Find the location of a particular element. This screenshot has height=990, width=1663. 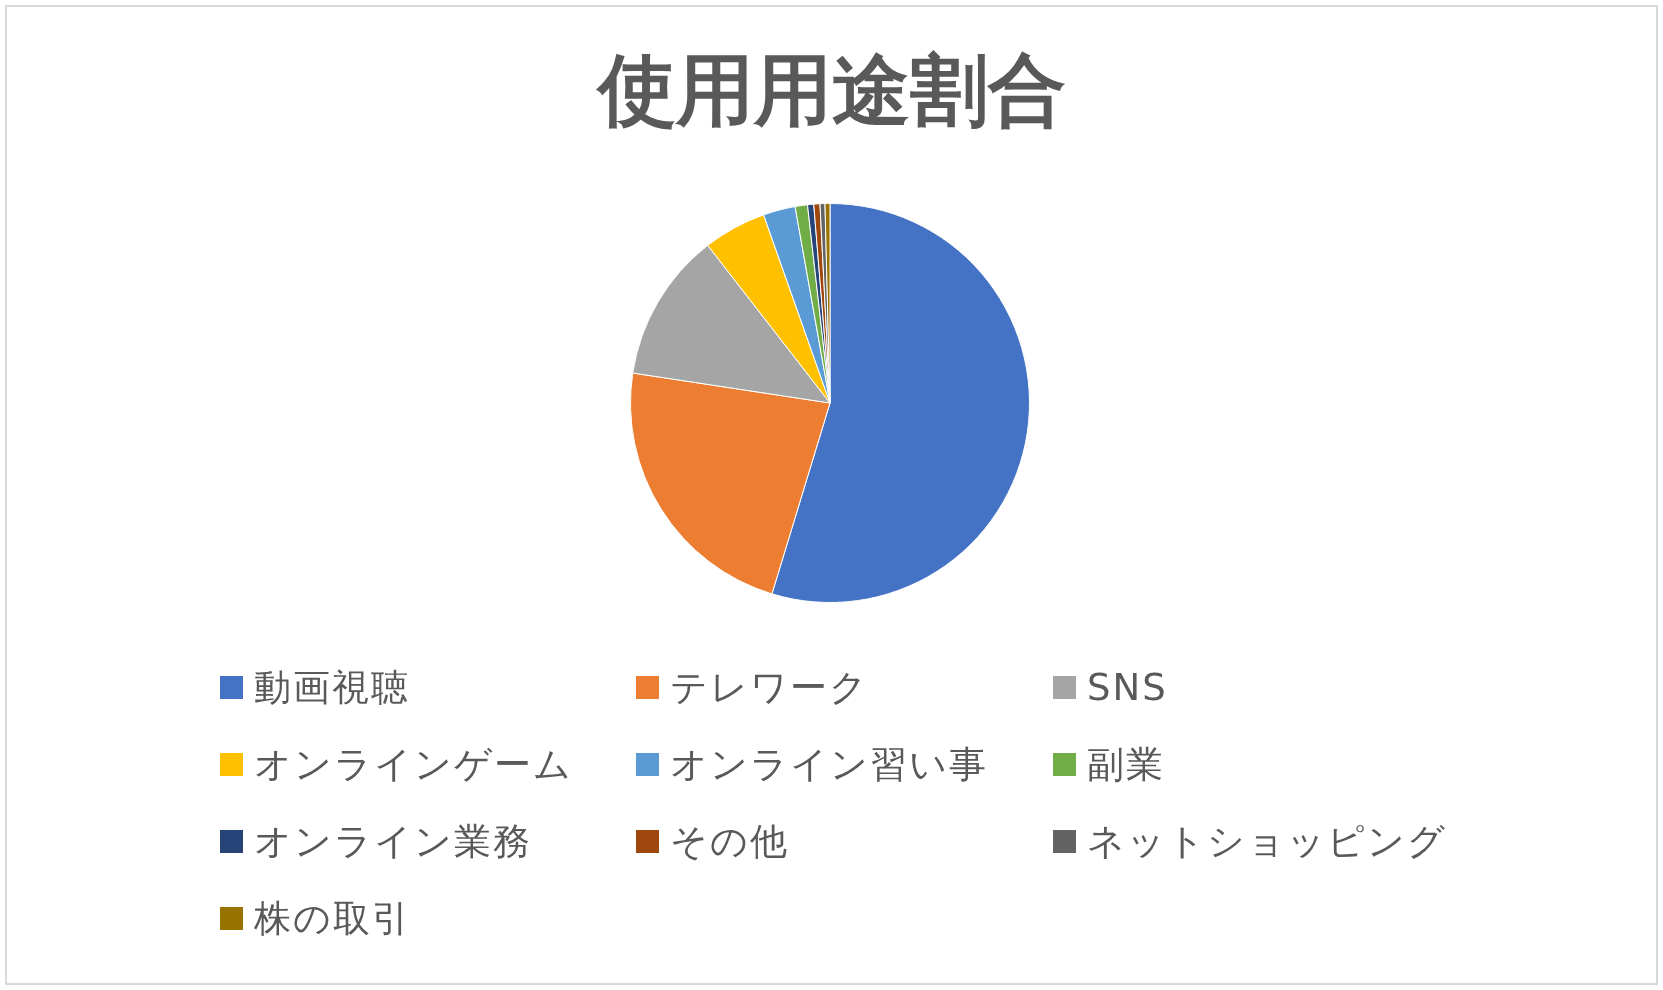

chart-title: 使用用途割合 is located at coordinates (831, 90).